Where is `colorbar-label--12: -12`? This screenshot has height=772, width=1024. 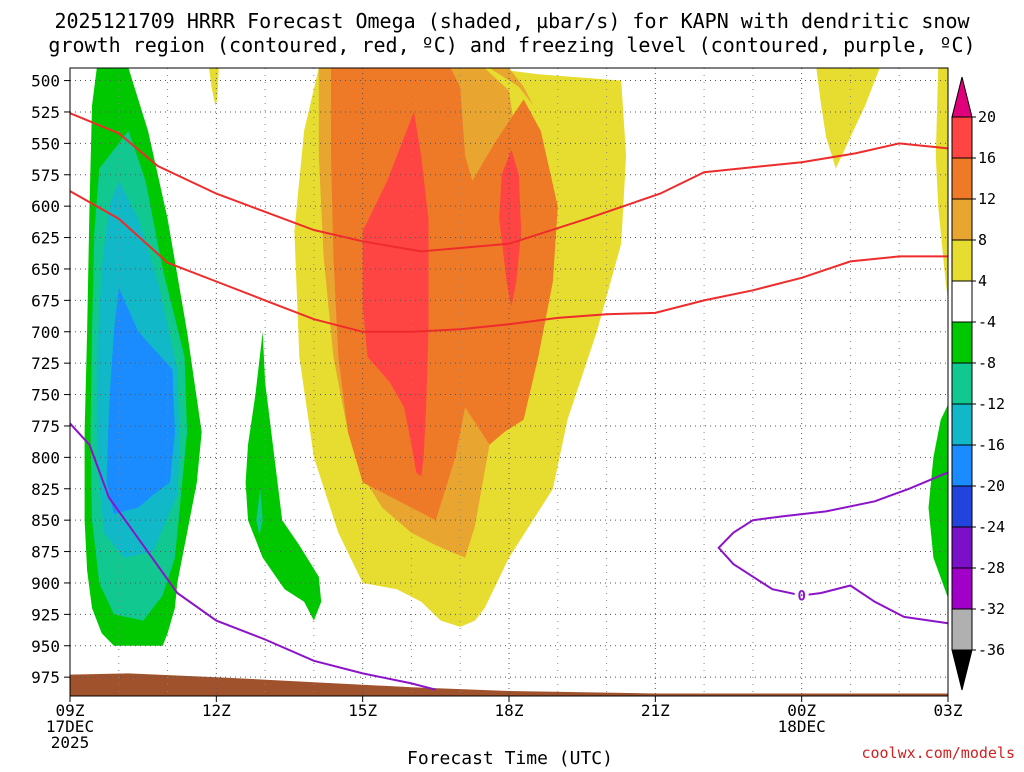 colorbar-label--12: -12 is located at coordinates (991, 404).